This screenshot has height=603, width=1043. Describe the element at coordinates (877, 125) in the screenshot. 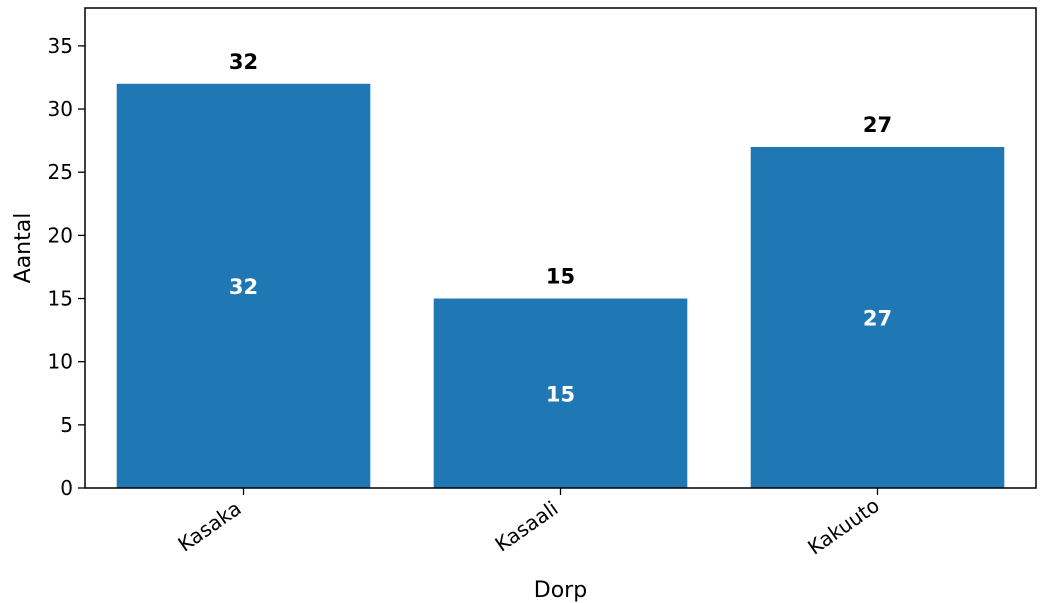

I see `bar-value-label: 27` at that location.